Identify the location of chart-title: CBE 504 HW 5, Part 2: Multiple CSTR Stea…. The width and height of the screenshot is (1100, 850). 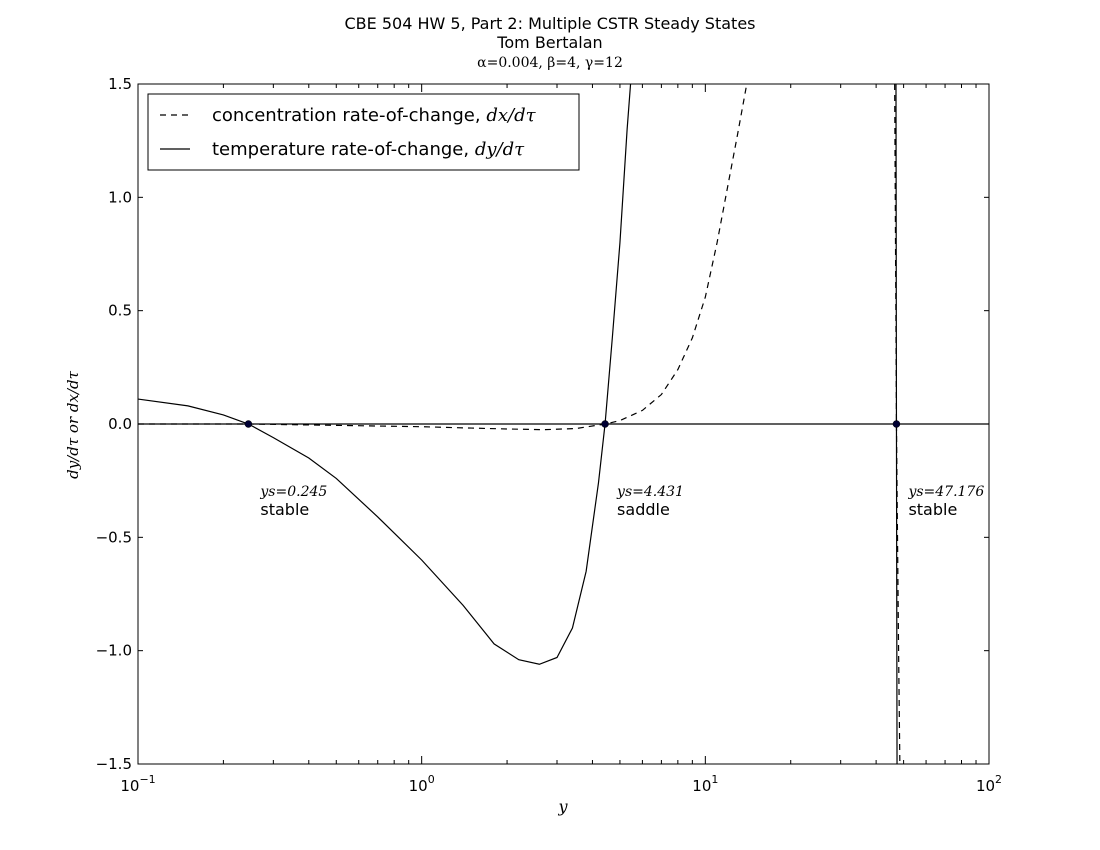
(549, 23).